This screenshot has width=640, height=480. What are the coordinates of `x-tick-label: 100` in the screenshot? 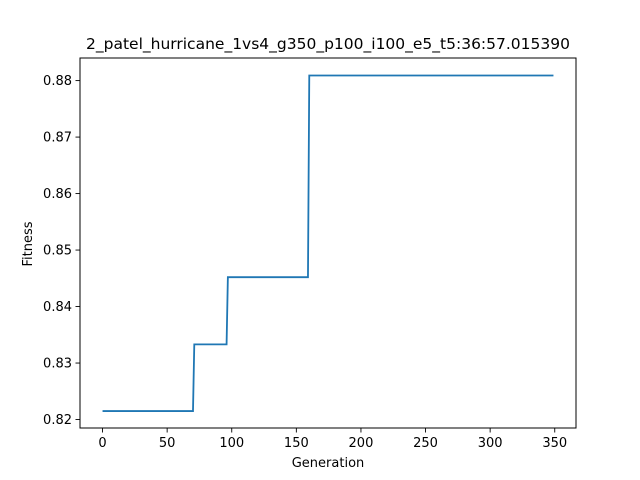 It's located at (231, 443).